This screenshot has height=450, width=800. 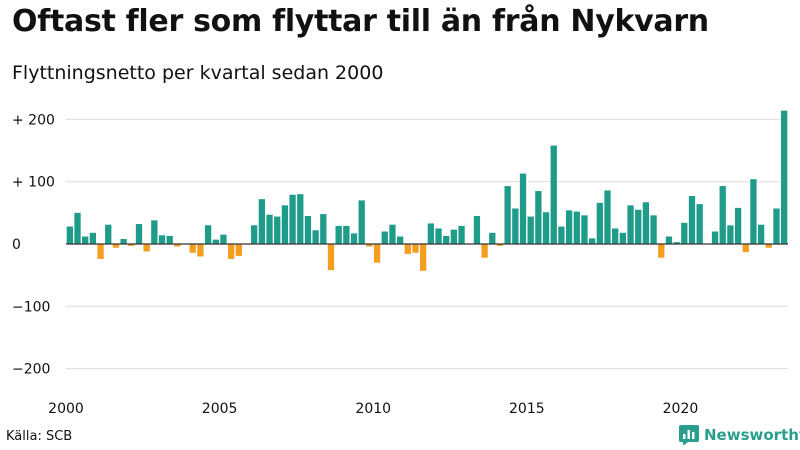 I want to click on x-tick-label: 2010, so click(x=373, y=409).